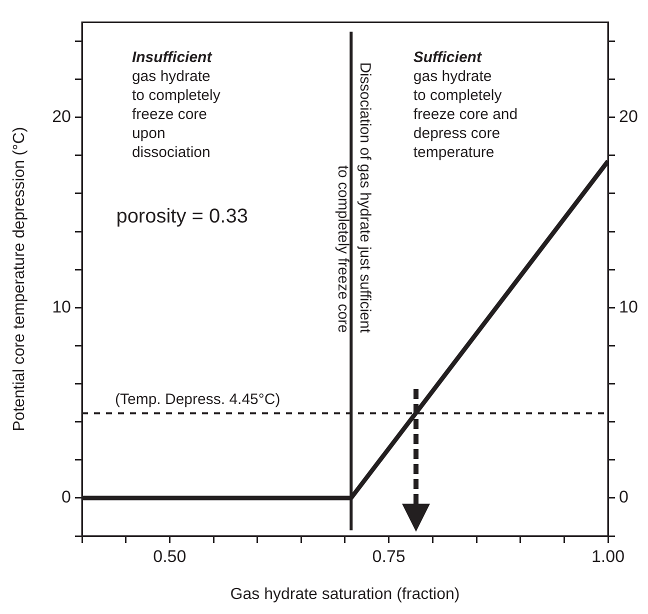 The image size is (648, 614). I want to click on y-tick-label: 10, so click(61, 306).